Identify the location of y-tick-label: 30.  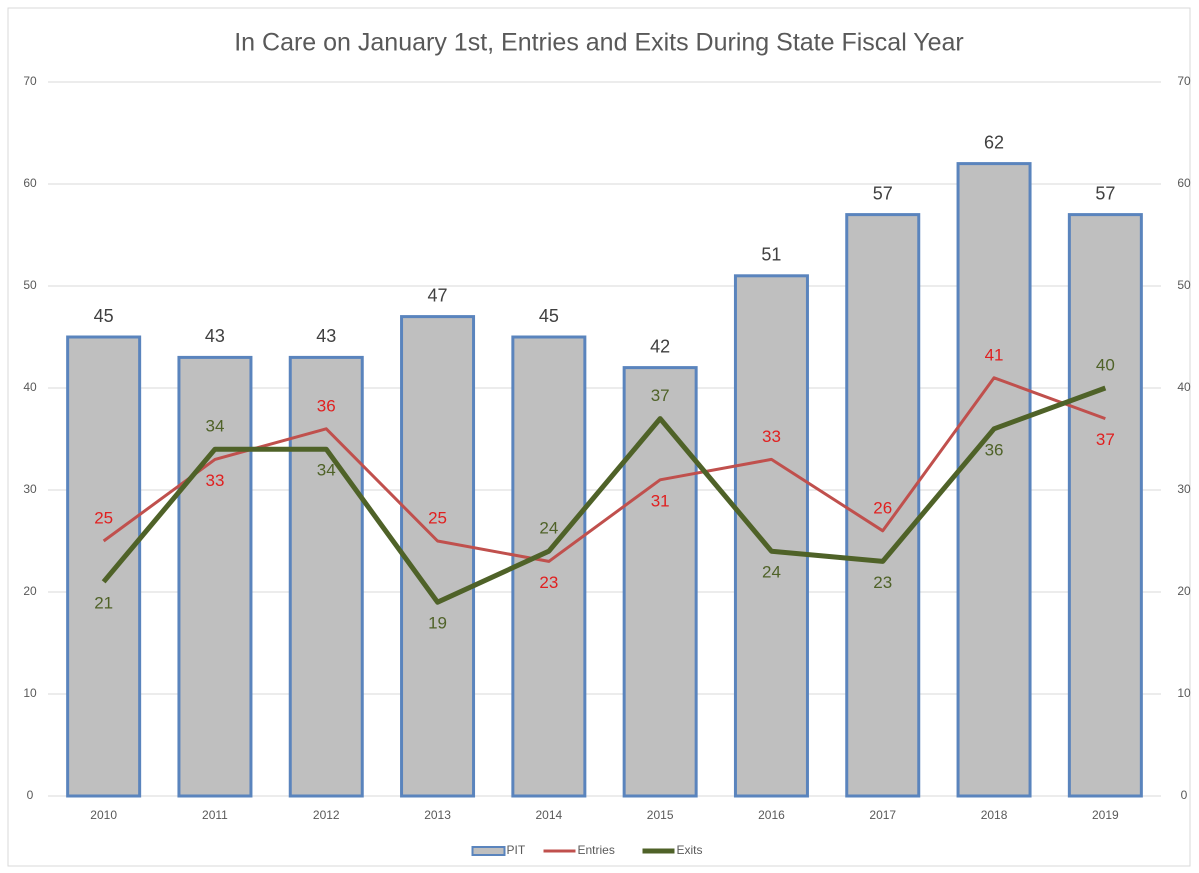
(30, 489).